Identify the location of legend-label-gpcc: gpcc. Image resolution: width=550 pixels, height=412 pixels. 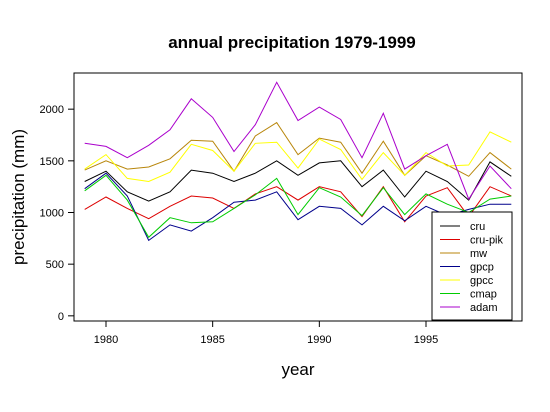
(482, 281).